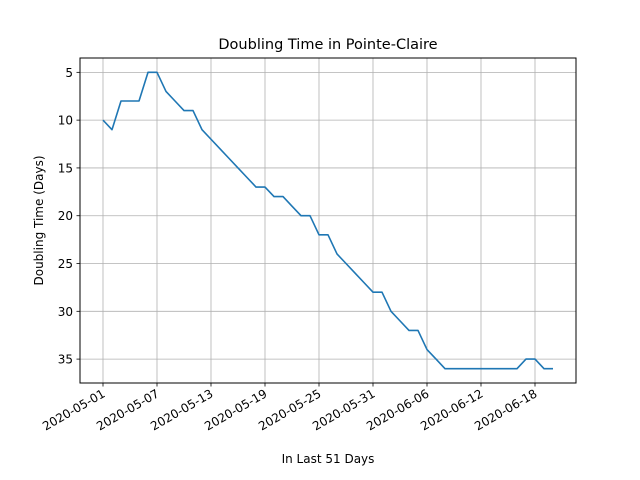 This screenshot has height=480, width=640. I want to click on y-axis-label: Doubling Time (Days), so click(39, 220).